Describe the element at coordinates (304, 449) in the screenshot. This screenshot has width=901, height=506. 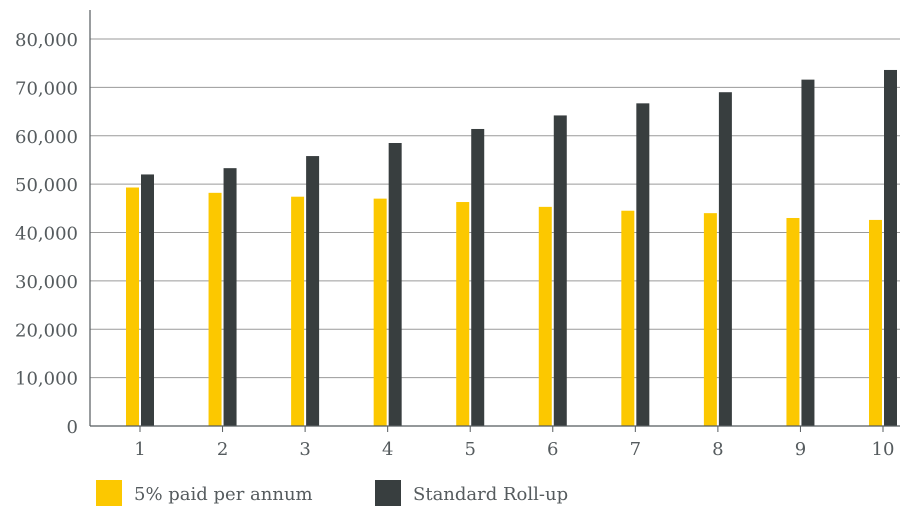
I see `x-tick-label: 3` at that location.